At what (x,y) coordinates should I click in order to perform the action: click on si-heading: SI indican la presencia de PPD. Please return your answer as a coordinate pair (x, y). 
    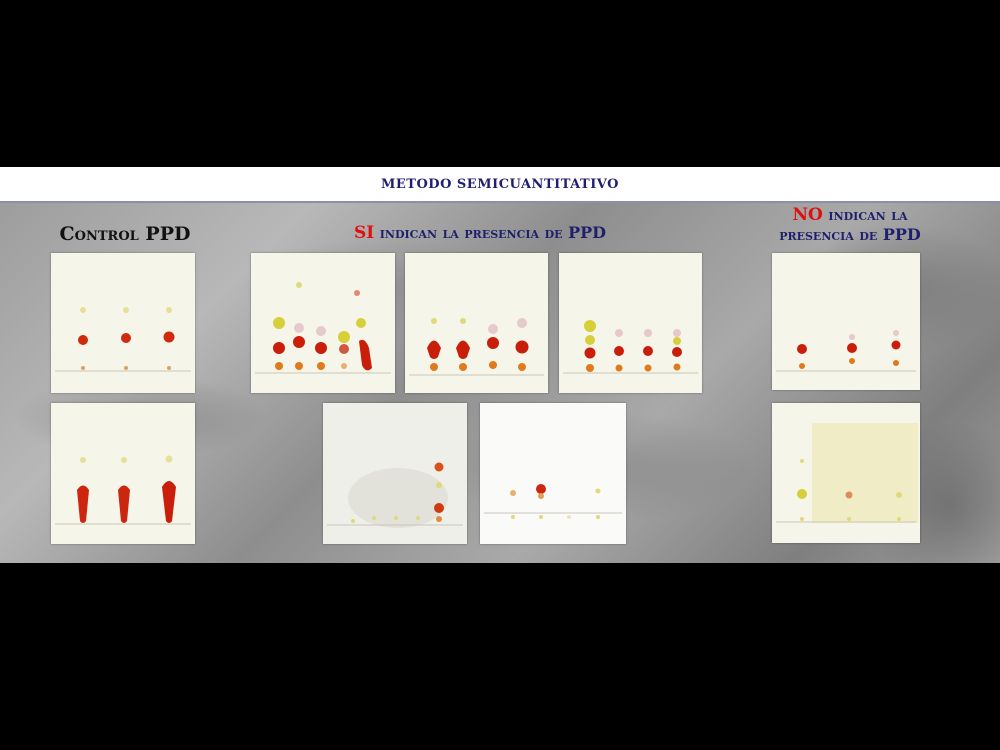
    Looking at the image, I should click on (480, 233).